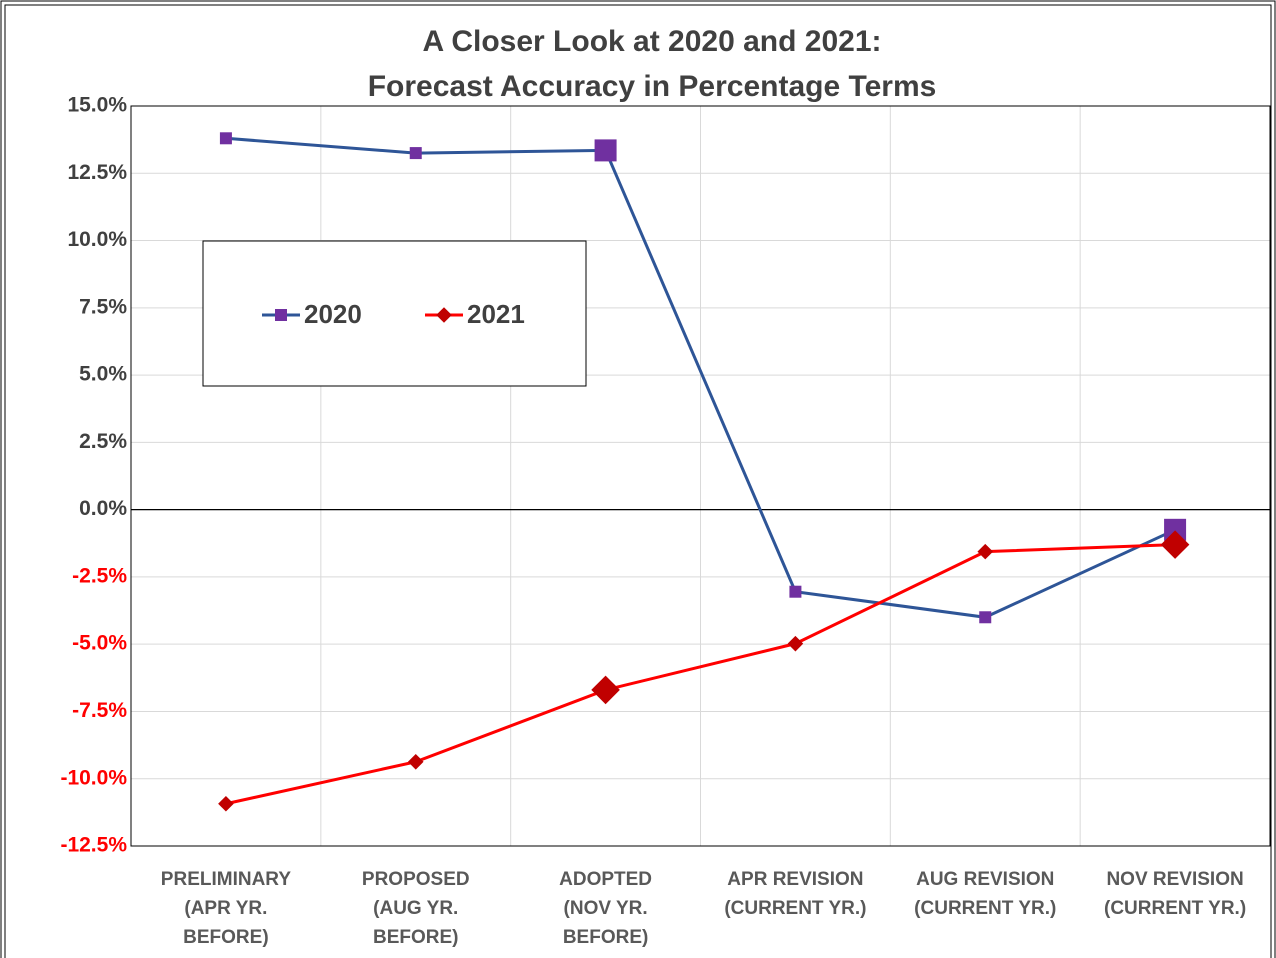 The width and height of the screenshot is (1276, 958). What do you see at coordinates (1175, 894) in the screenshot?
I see `x-tick-label: NOV REVISION (CURRENT YR.)` at bounding box center [1175, 894].